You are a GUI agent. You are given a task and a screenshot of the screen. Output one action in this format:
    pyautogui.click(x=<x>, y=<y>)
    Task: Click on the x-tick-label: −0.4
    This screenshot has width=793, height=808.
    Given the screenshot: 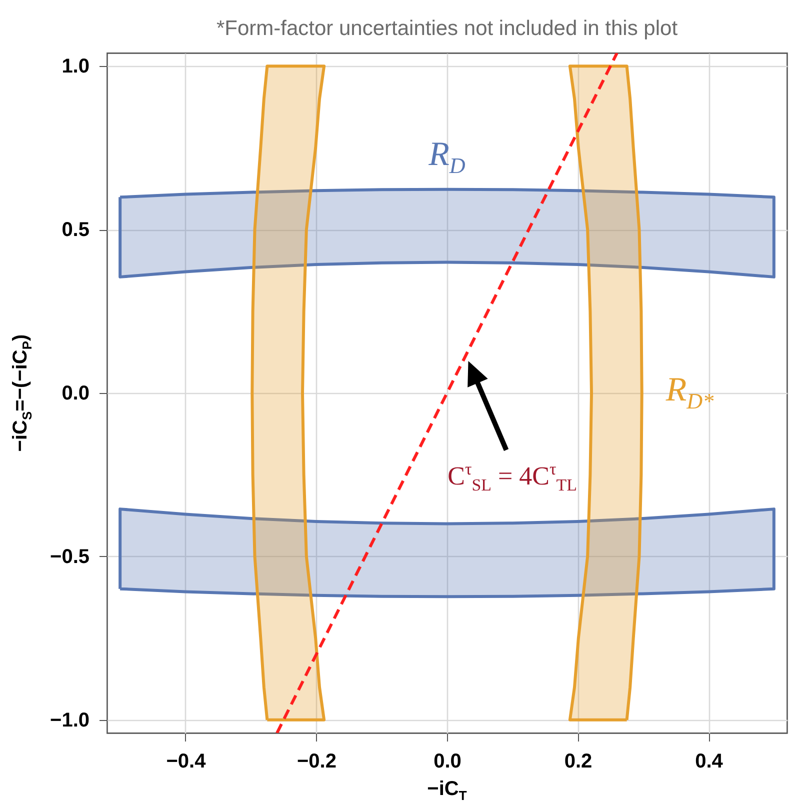 What is the action you would take?
    pyautogui.click(x=186, y=761)
    